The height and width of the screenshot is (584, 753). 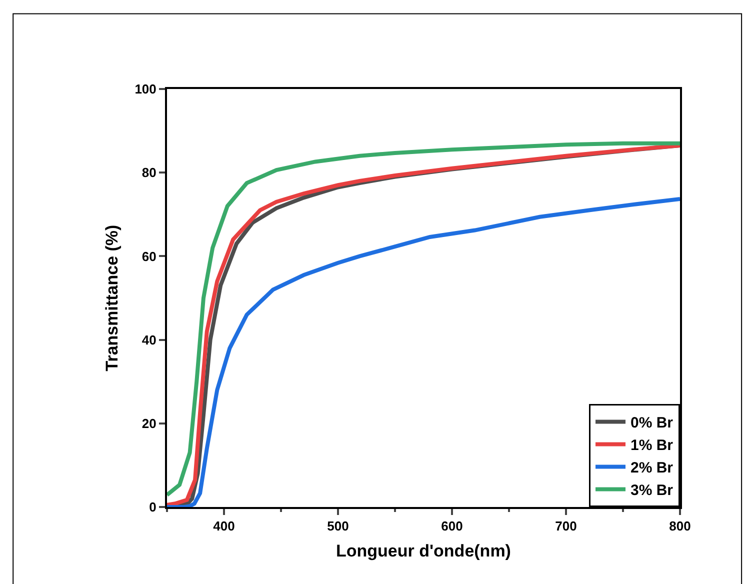 What do you see at coordinates (149, 340) in the screenshot?
I see `y-tick-label: 40` at bounding box center [149, 340].